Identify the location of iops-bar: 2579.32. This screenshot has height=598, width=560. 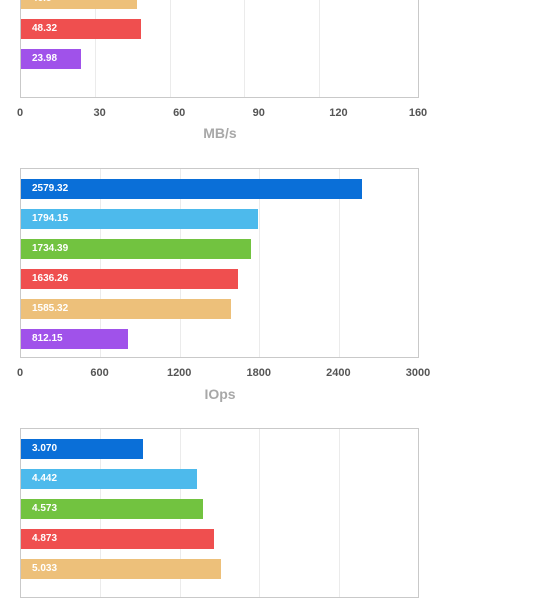
(191, 189).